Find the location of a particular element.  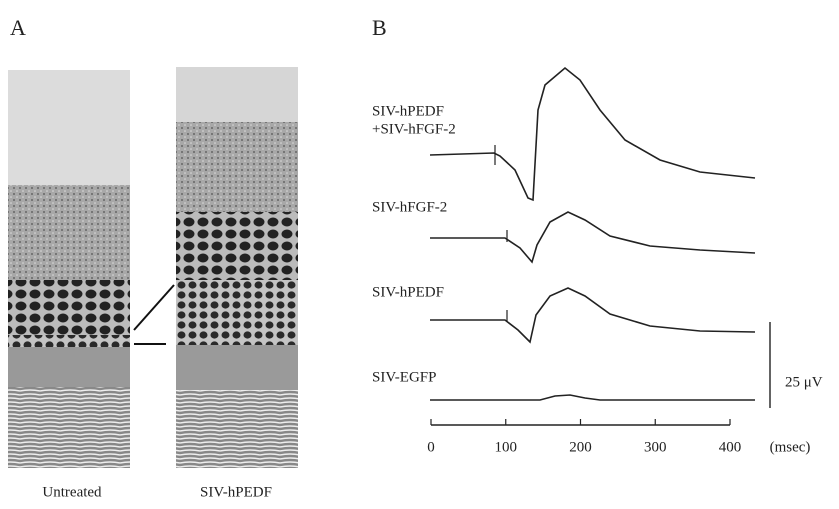

scale-label: 25 μV is located at coordinates (804, 382).